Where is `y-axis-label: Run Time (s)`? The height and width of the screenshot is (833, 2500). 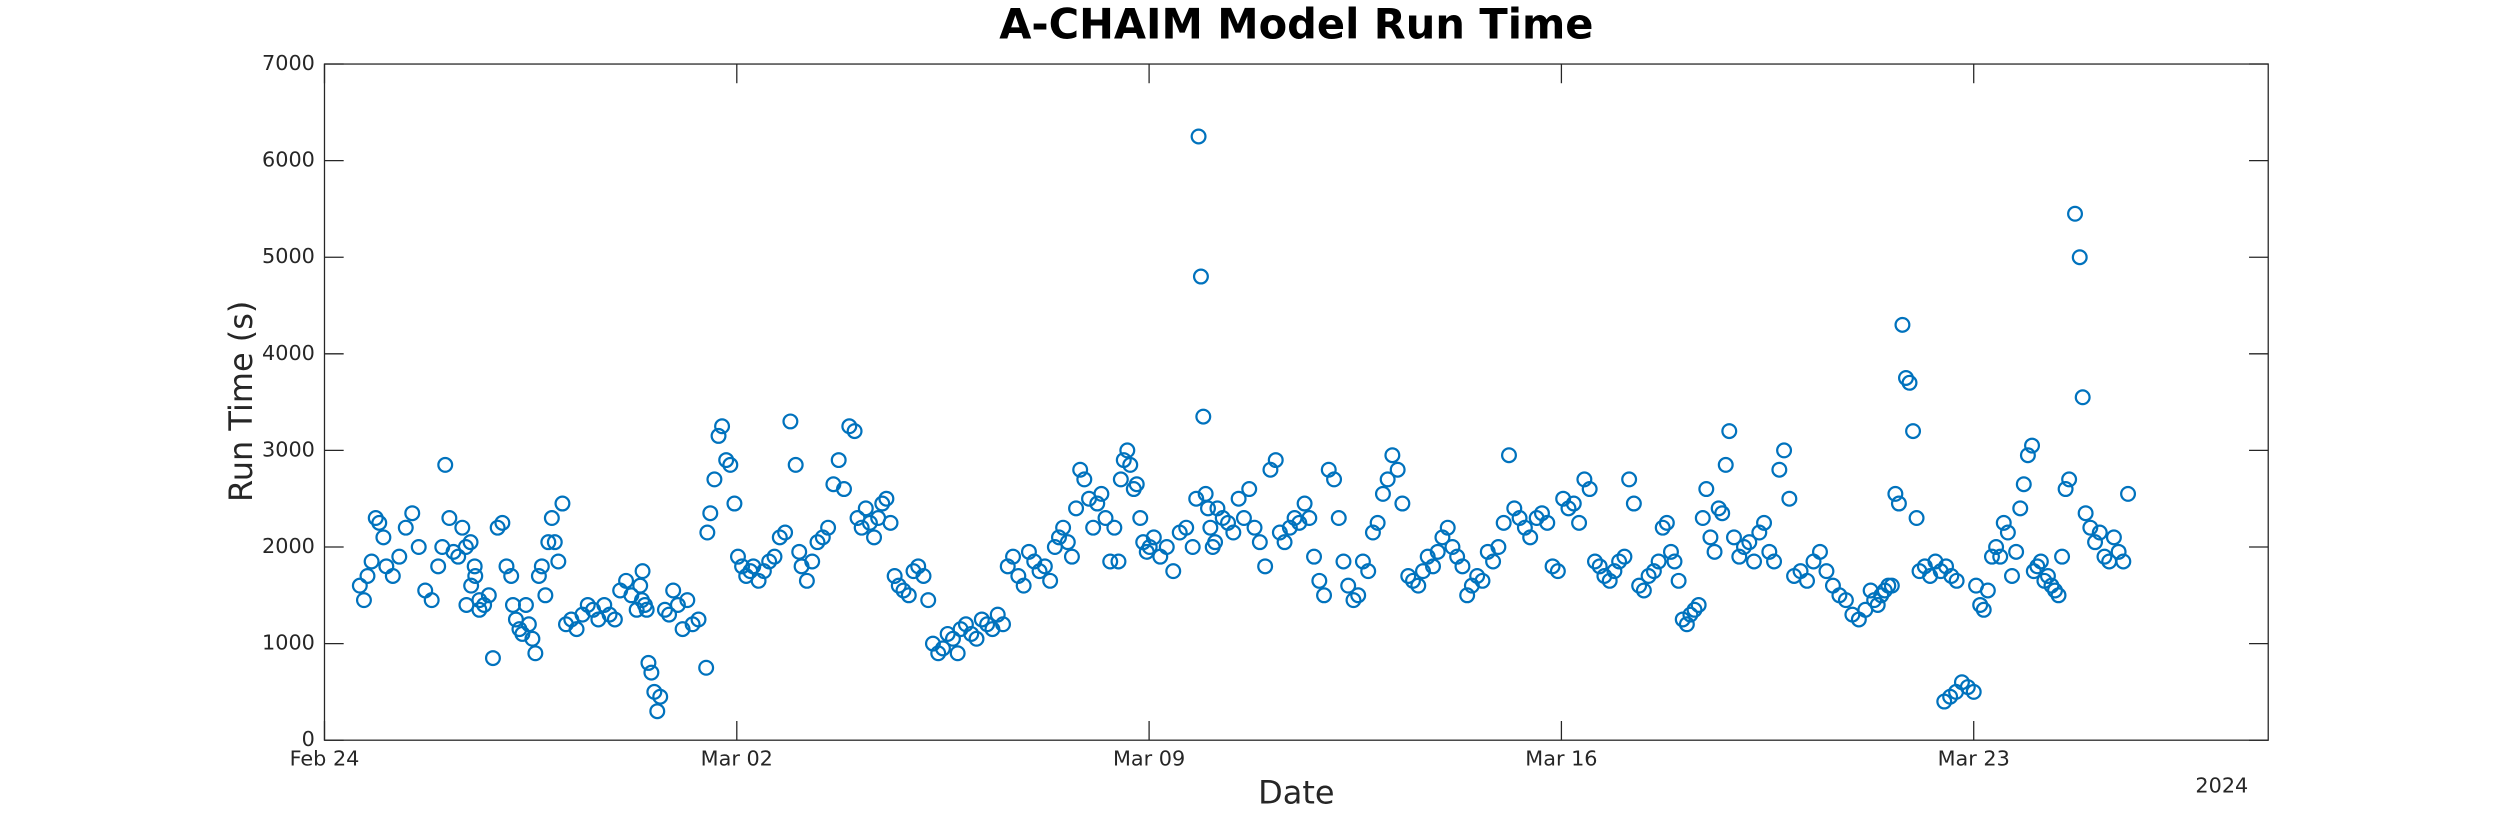
y-axis-label: Run Time (s) is located at coordinates (241, 401).